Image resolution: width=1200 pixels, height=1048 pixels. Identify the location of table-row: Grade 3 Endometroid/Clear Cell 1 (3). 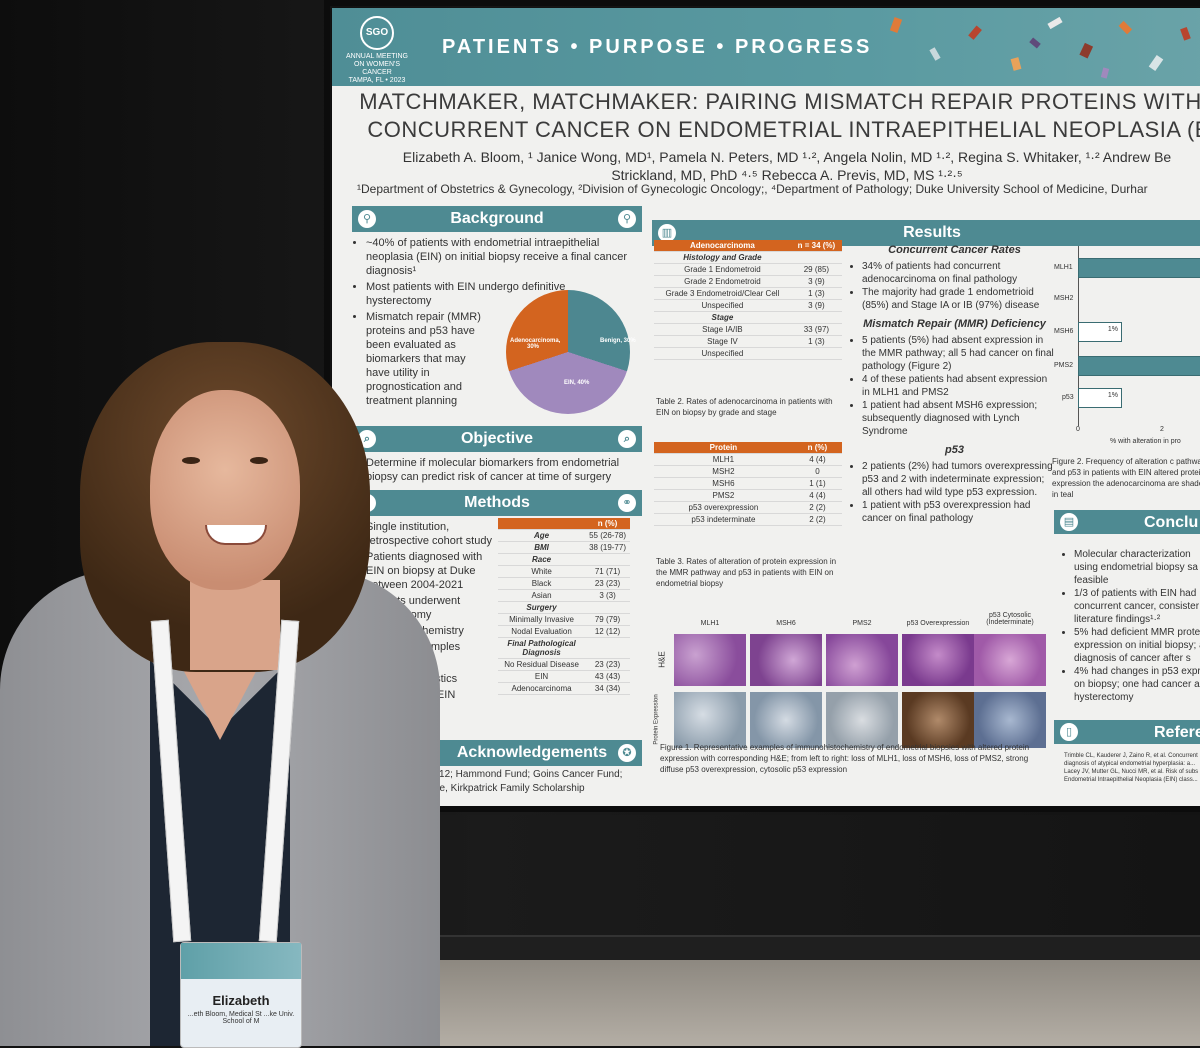
(748, 293).